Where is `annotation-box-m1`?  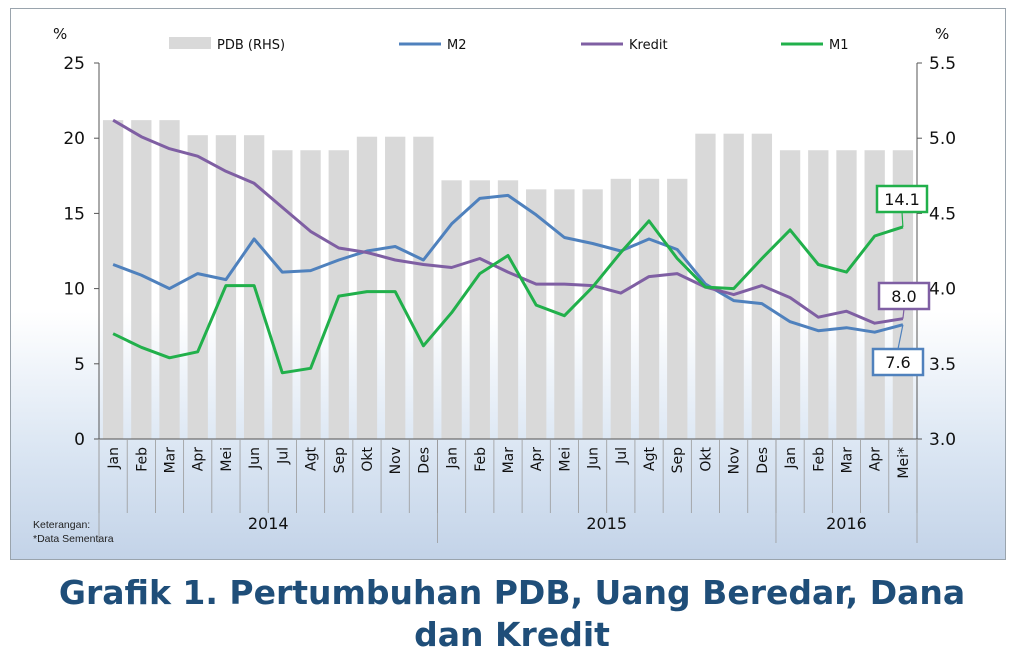
annotation-box-m1 is located at coordinates (902, 199).